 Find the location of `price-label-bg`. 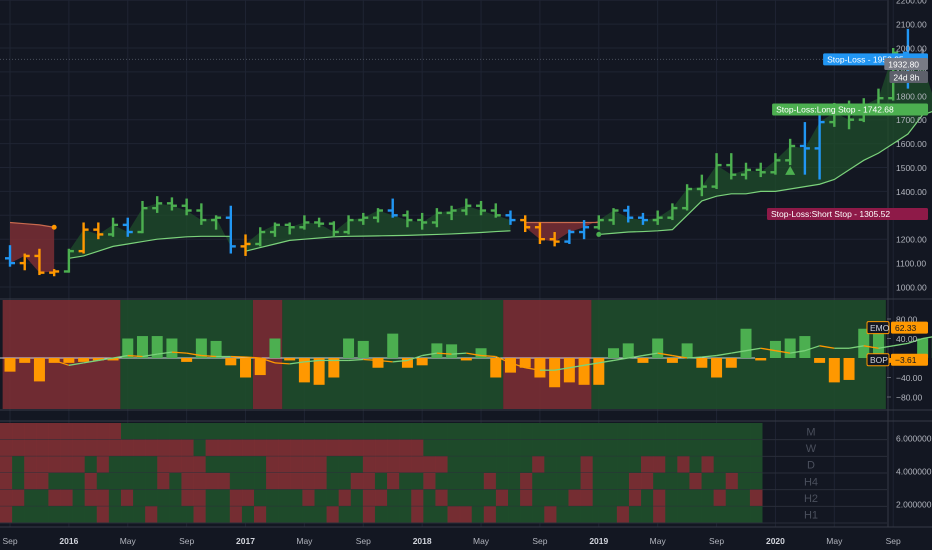

price-label-bg is located at coordinates (906, 64).